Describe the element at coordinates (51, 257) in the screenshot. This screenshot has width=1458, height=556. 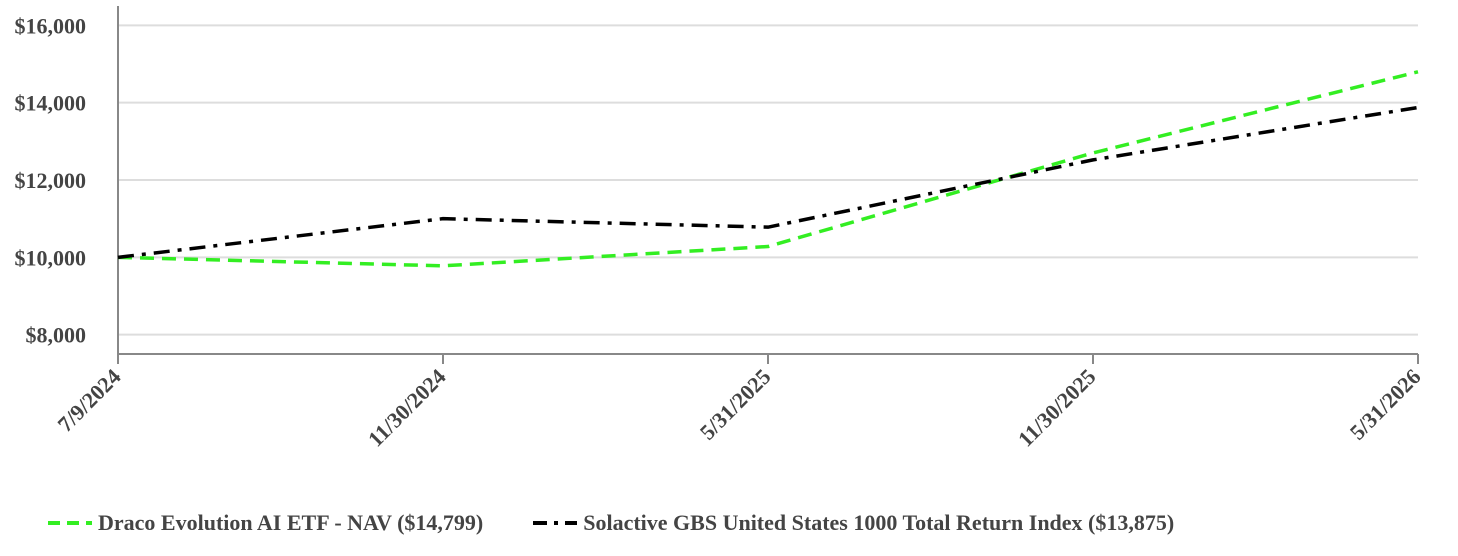
I see `y-tick-label-1: $10,000` at that location.